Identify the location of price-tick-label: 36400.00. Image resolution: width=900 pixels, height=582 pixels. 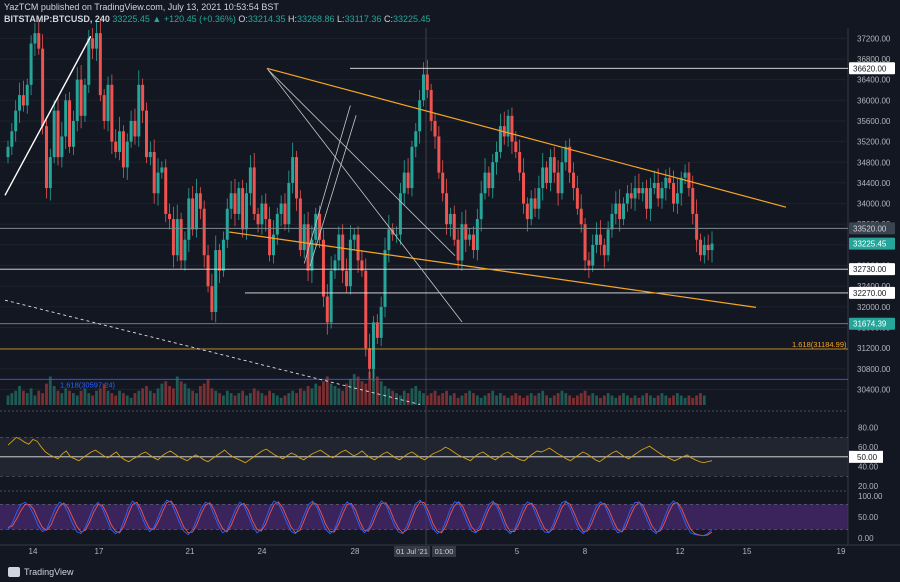
(874, 80).